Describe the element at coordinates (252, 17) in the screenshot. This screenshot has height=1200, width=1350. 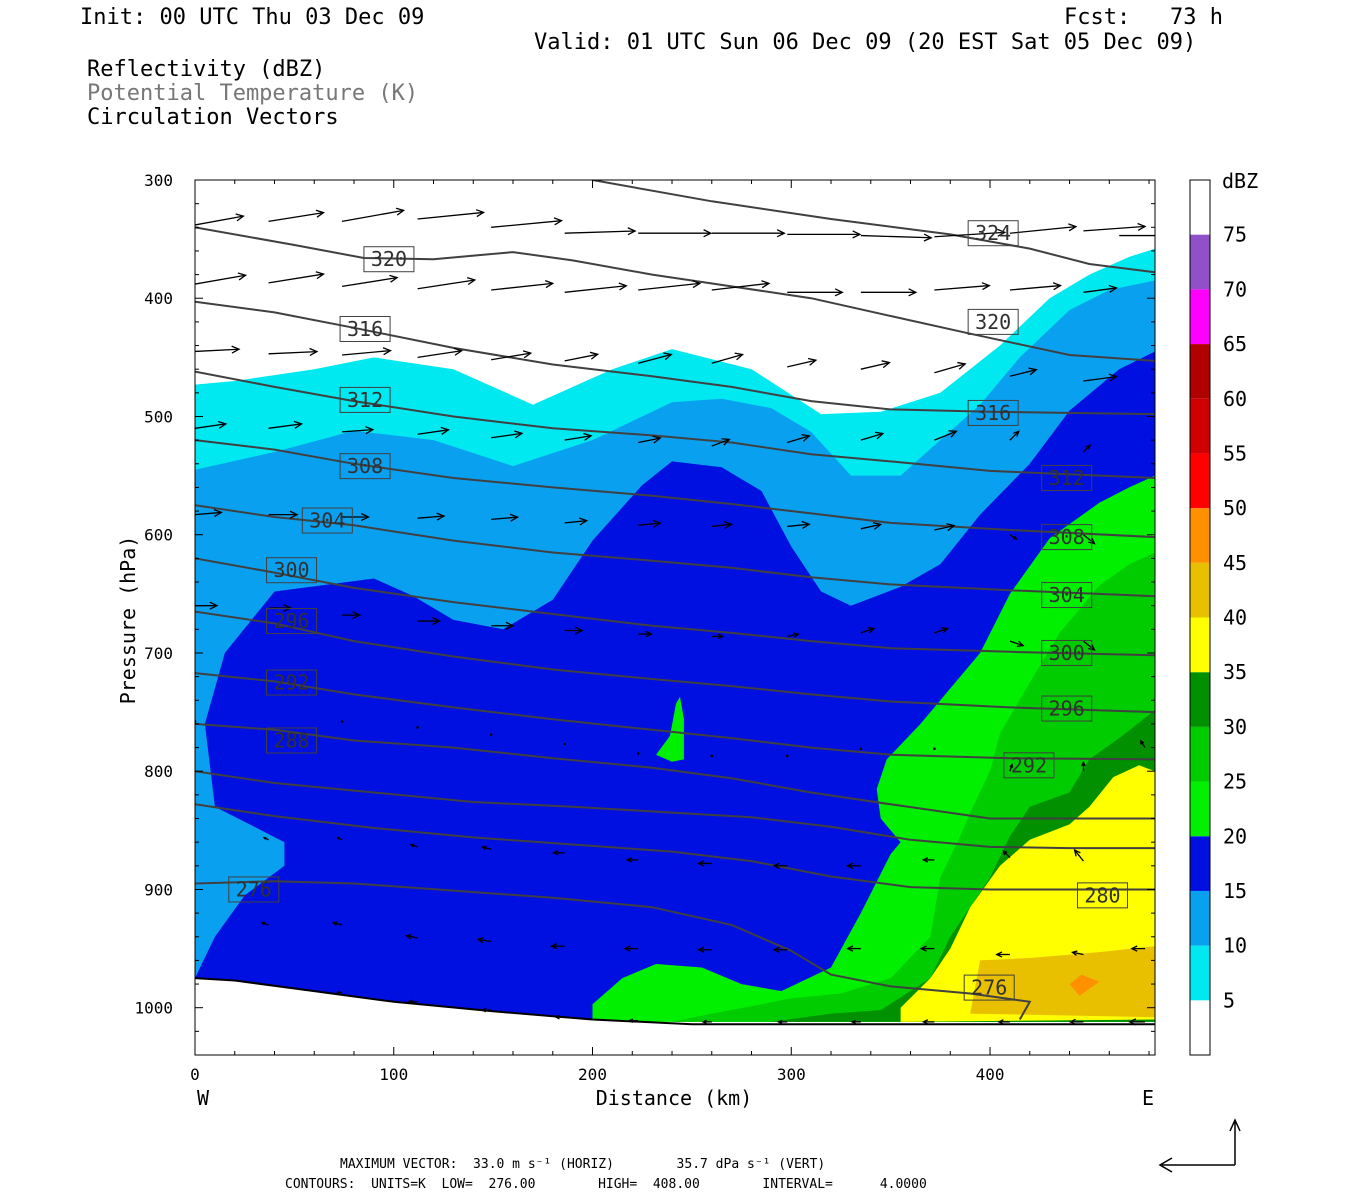
I see `init-time: Init: 00 UTC Thu 03 Dec 09` at that location.